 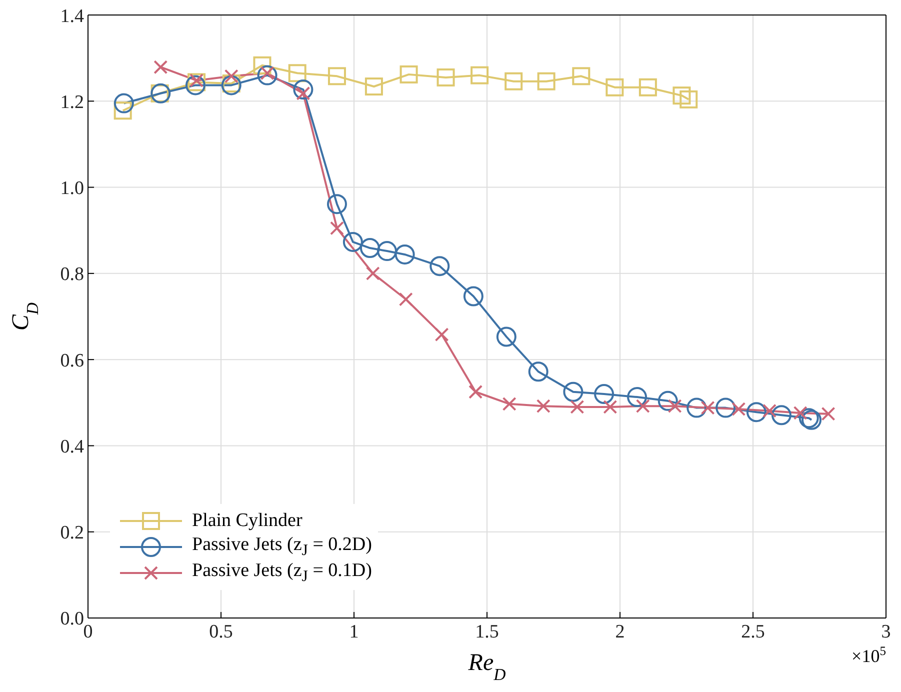 I want to click on y-tick-label: 1.4, so click(x=72, y=16).